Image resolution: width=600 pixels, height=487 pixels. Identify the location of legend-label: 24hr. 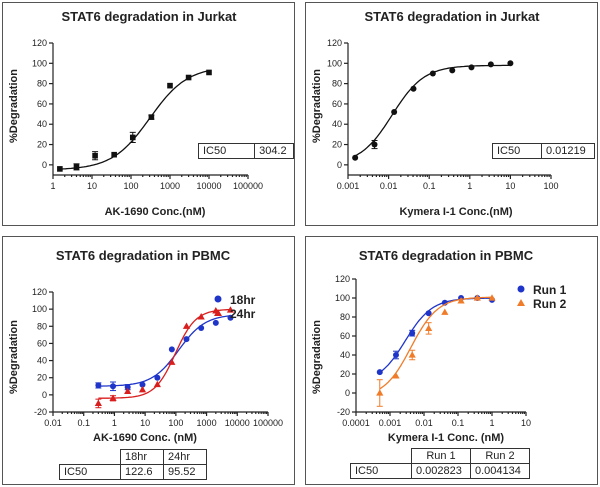
(243, 314).